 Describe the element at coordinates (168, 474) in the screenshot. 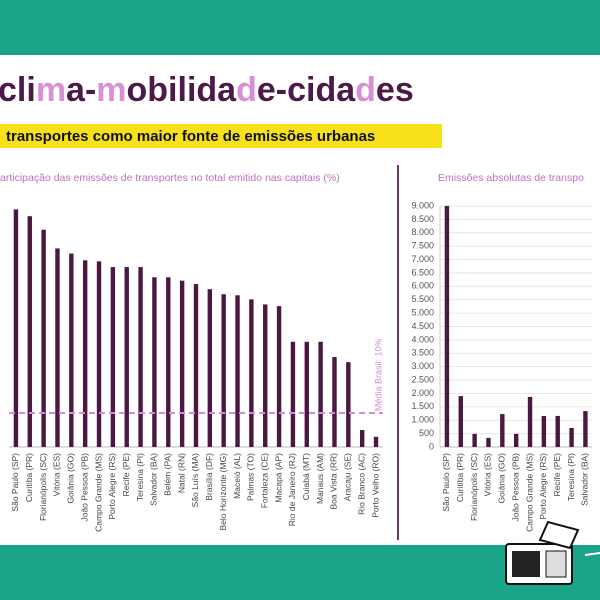

I see `x-tick-label: Belém (PA)` at that location.